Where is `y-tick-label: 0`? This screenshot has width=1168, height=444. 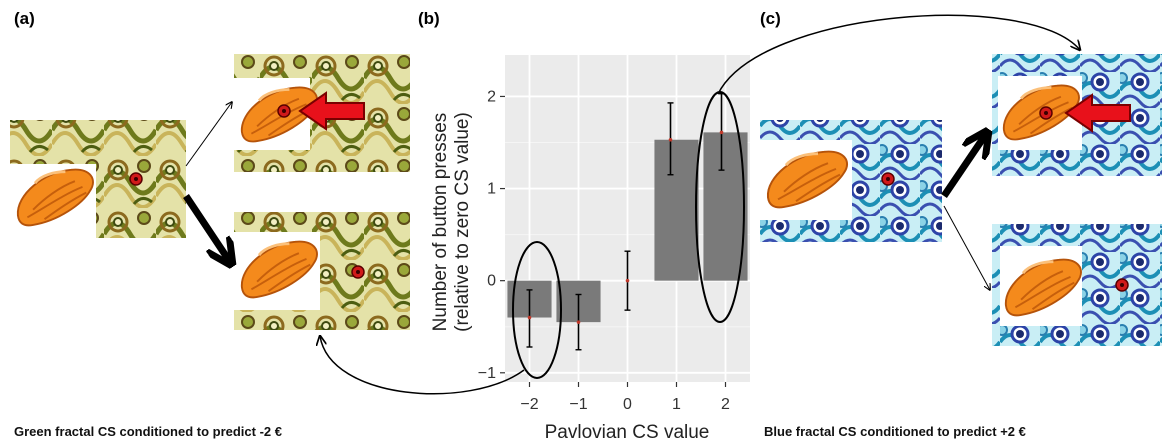 y-tick-label: 0 is located at coordinates (491, 281).